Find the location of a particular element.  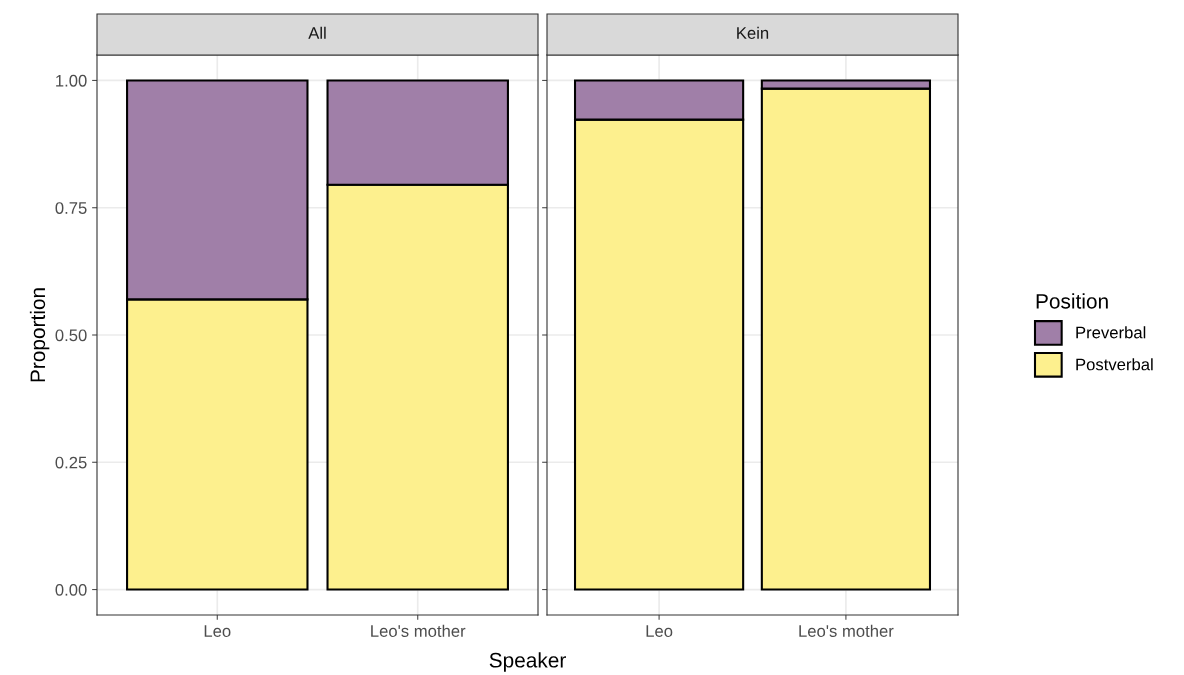

y-tick-label: 0.00 is located at coordinates (71, 589).